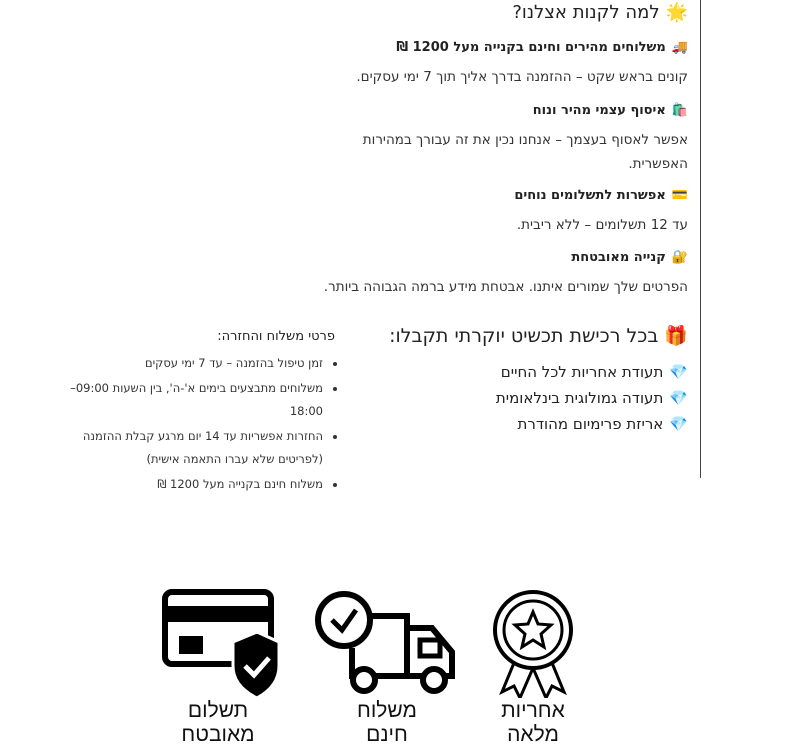 The height and width of the screenshot is (756, 810). What do you see at coordinates (220, 643) in the screenshot?
I see `credit-card-shield-icon` at bounding box center [220, 643].